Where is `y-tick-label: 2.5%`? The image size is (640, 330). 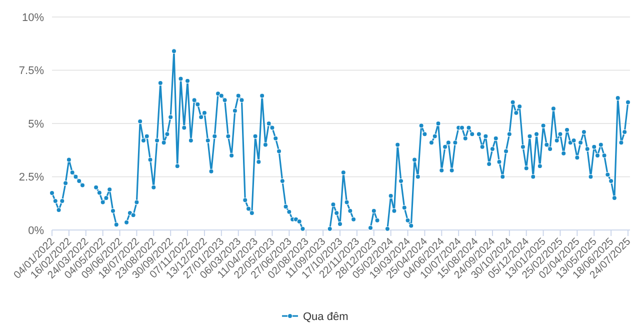
y-tick-label: 2.5% is located at coordinates (31, 178).